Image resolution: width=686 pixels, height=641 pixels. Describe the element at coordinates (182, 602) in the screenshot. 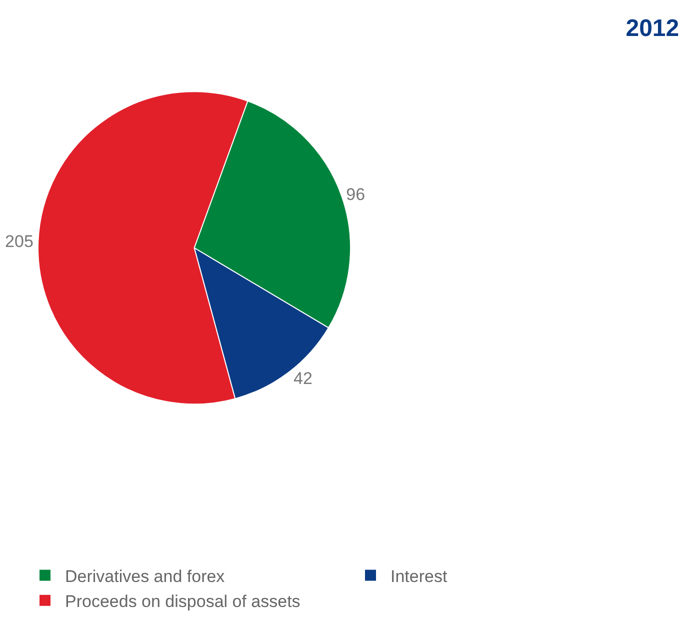

I see `legend-label: Proceeds on disposal of assets` at that location.